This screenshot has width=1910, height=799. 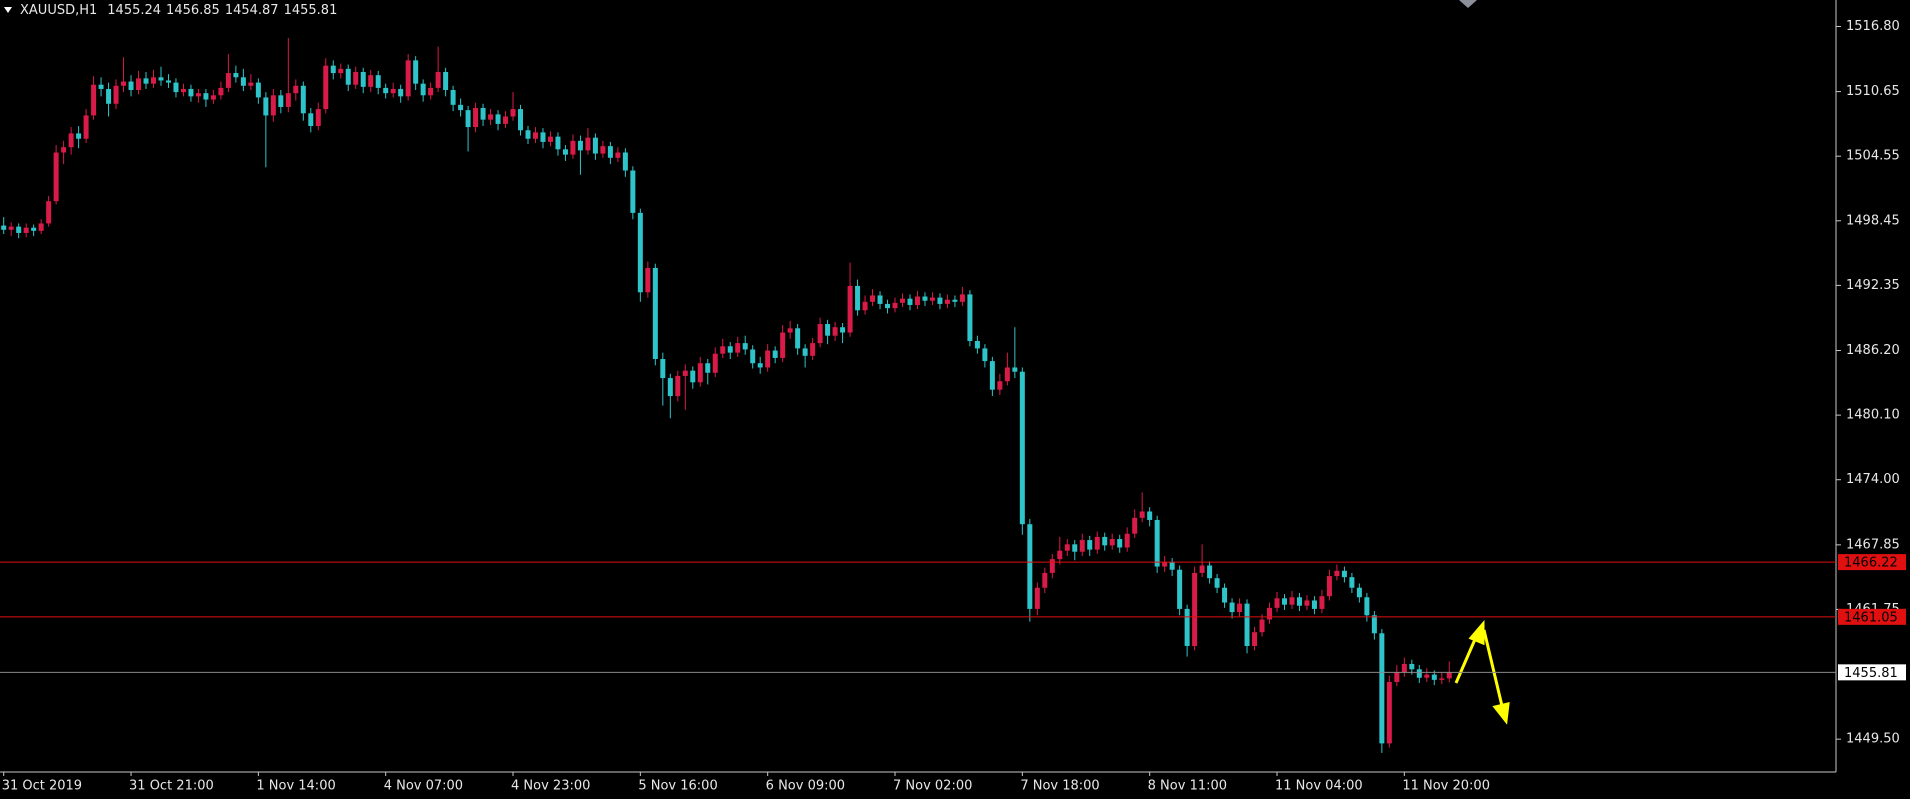 What do you see at coordinates (677, 786) in the screenshot?
I see `x-tick-label: 5 Nov 16:00` at bounding box center [677, 786].